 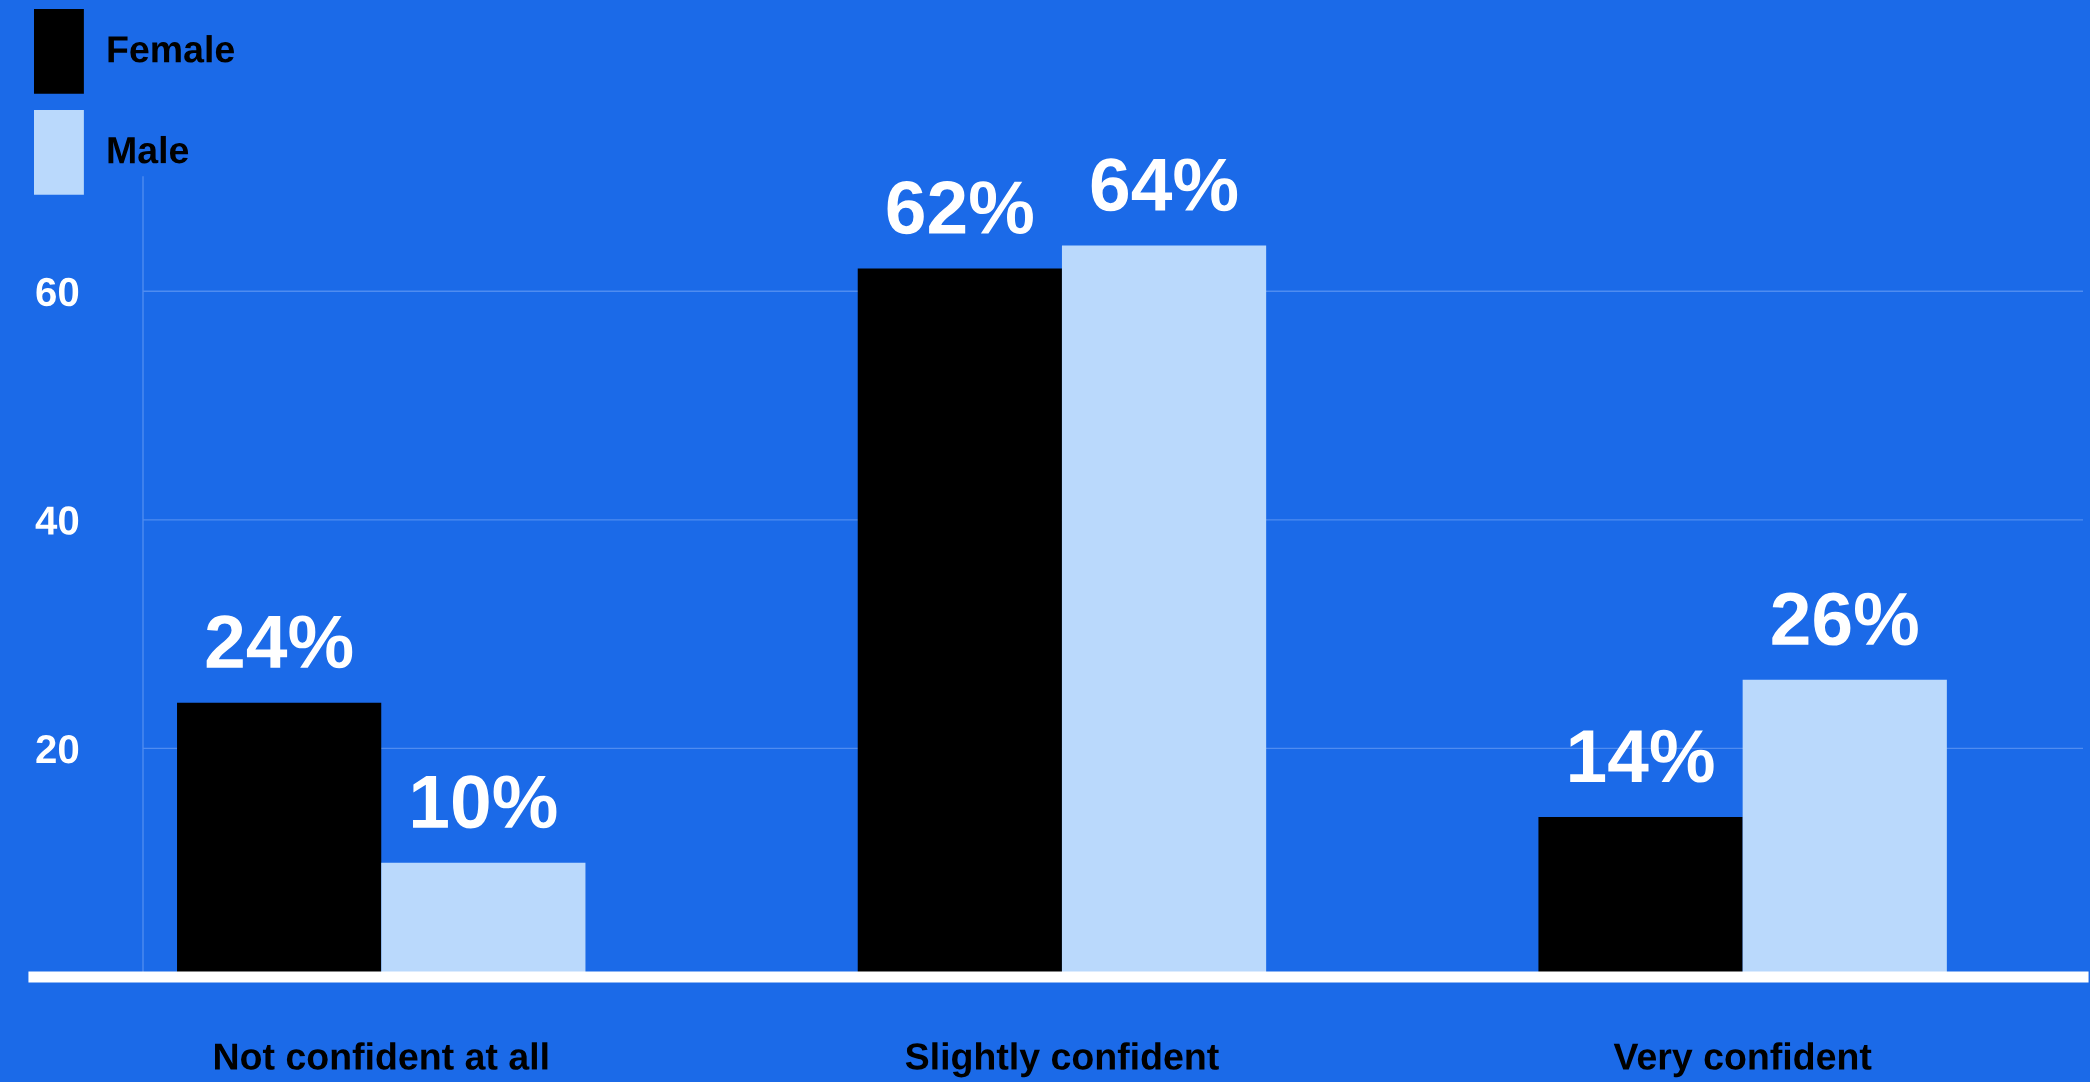 I want to click on data-label: 24%, so click(x=279, y=642).